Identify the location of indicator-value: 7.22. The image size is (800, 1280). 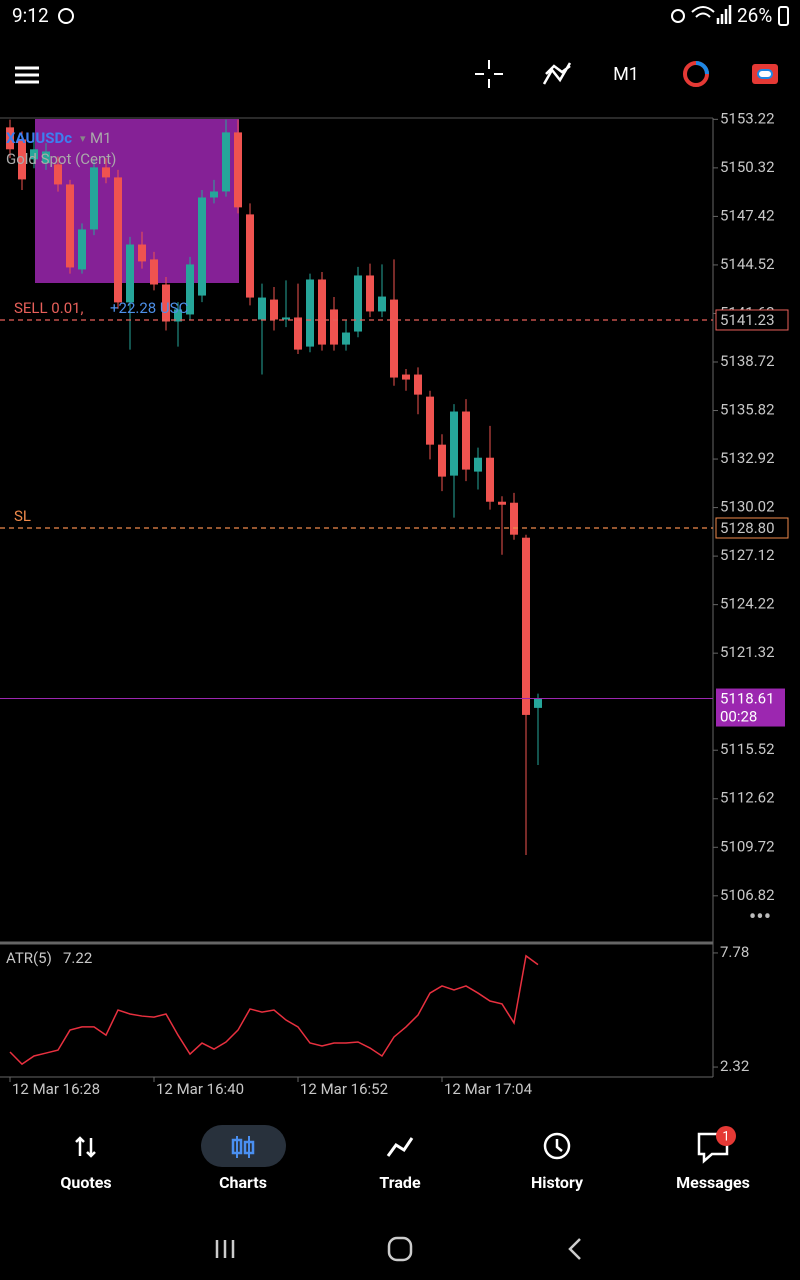
(77, 958).